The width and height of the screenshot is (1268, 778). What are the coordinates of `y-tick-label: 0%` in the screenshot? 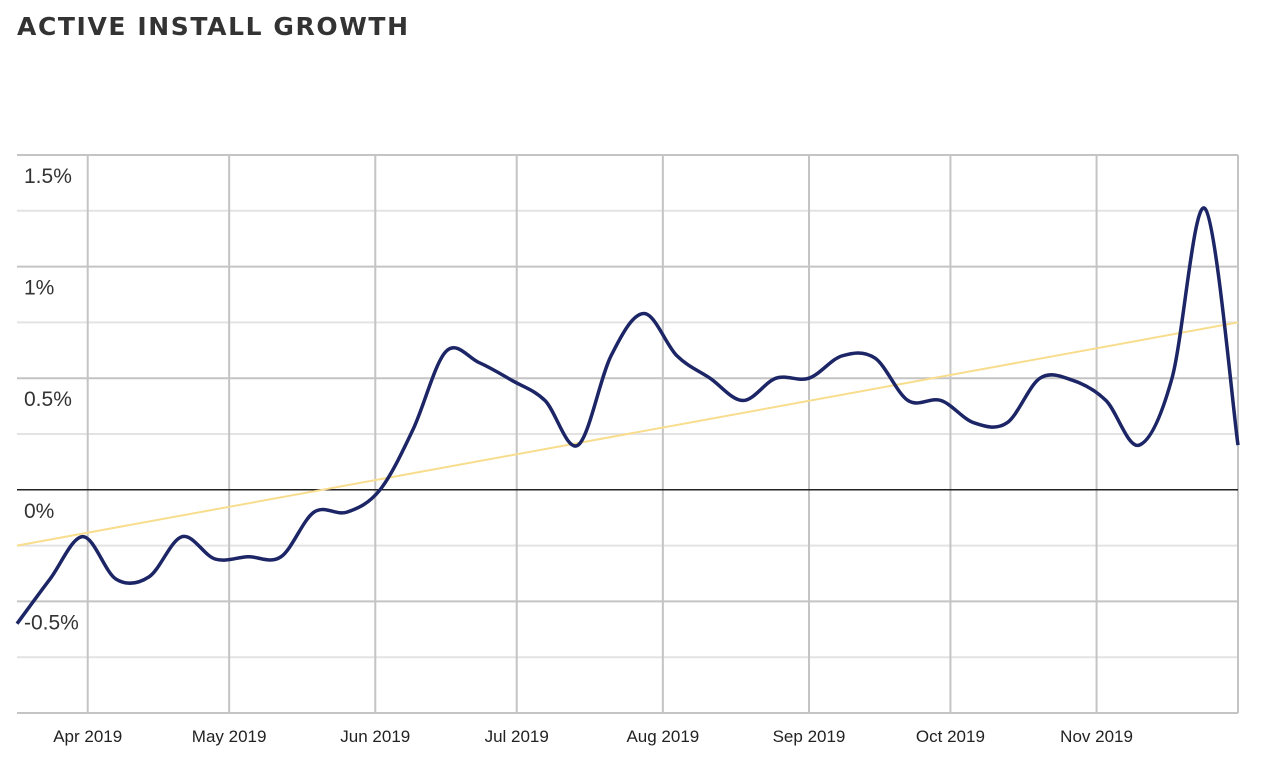 It's located at (39, 511).